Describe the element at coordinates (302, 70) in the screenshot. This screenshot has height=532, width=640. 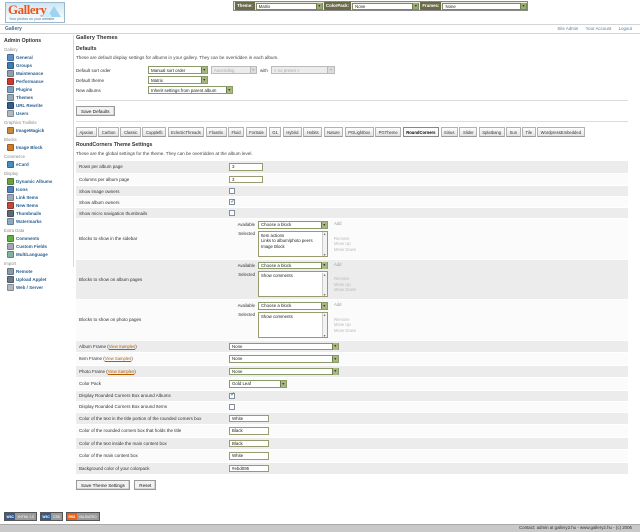
I see `preset-select: < no preset > ▼` at that location.